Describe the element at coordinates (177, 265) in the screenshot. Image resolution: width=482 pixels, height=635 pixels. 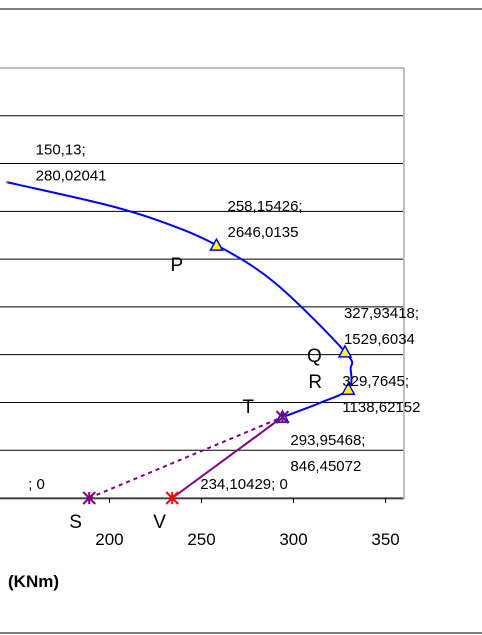
I see `point-letter: P` at that location.